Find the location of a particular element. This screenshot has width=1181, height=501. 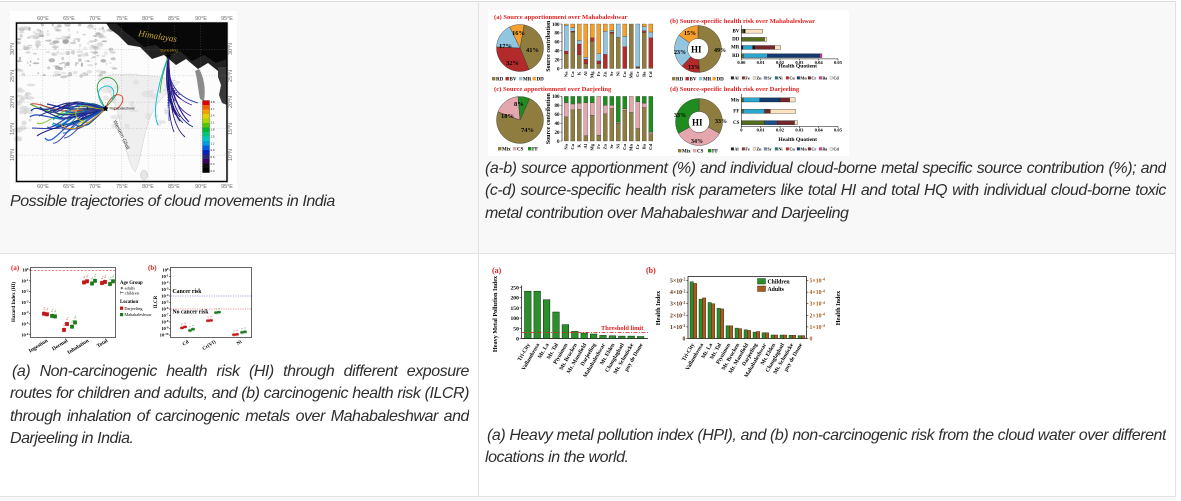

svg-text: Inhalation is located at coordinates (79, 347).